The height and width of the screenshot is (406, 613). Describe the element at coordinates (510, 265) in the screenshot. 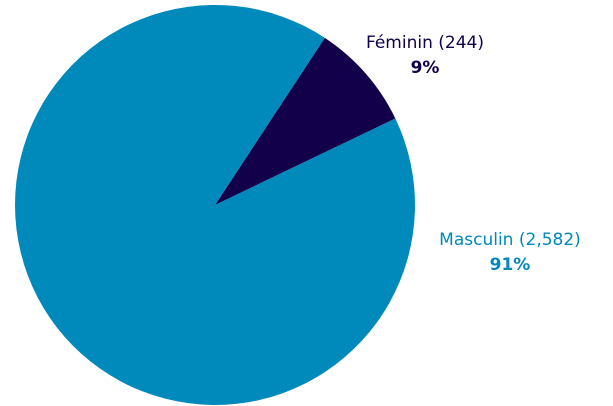

I see `percent-label: 91%` at that location.